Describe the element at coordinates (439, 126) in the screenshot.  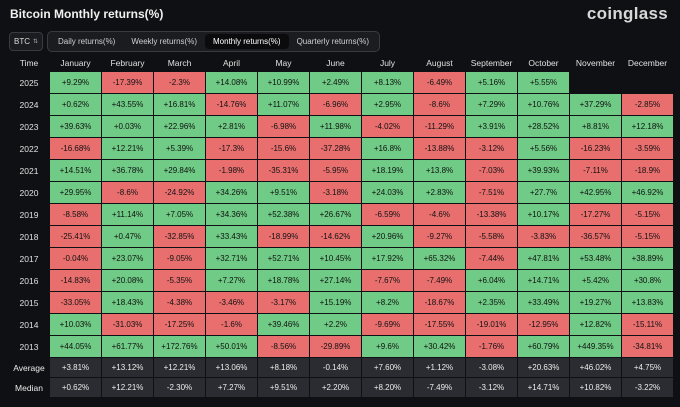
I see `return-cell: -11.29%` at that location.